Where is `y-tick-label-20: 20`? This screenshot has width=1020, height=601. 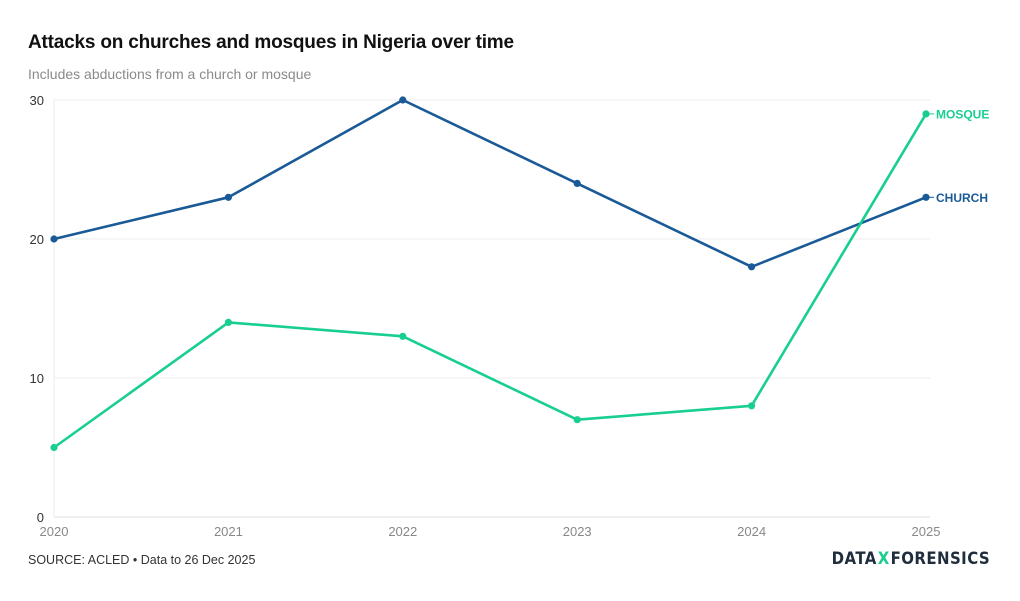
y-tick-label-20: 20 is located at coordinates (37, 239).